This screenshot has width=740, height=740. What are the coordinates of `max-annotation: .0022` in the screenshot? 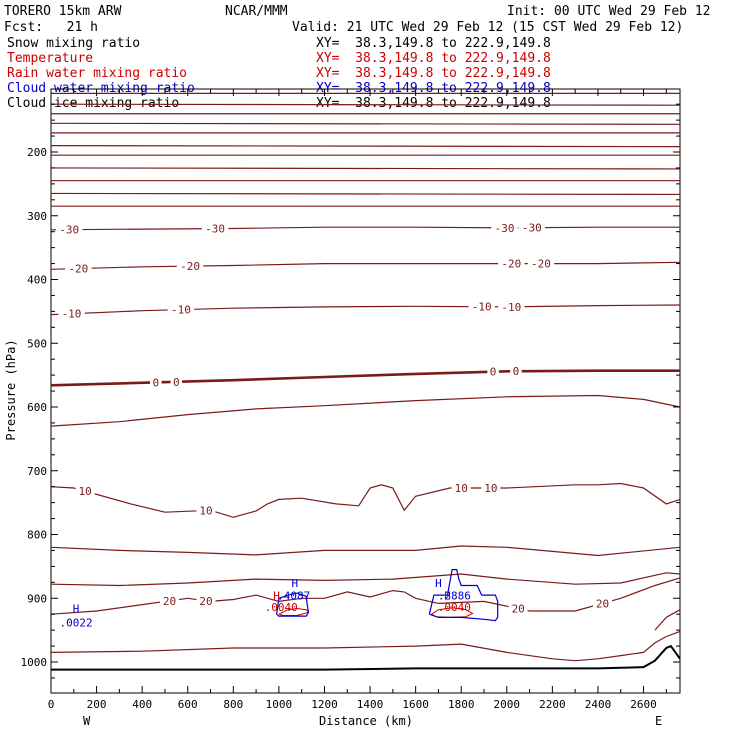 It's located at (76, 622).